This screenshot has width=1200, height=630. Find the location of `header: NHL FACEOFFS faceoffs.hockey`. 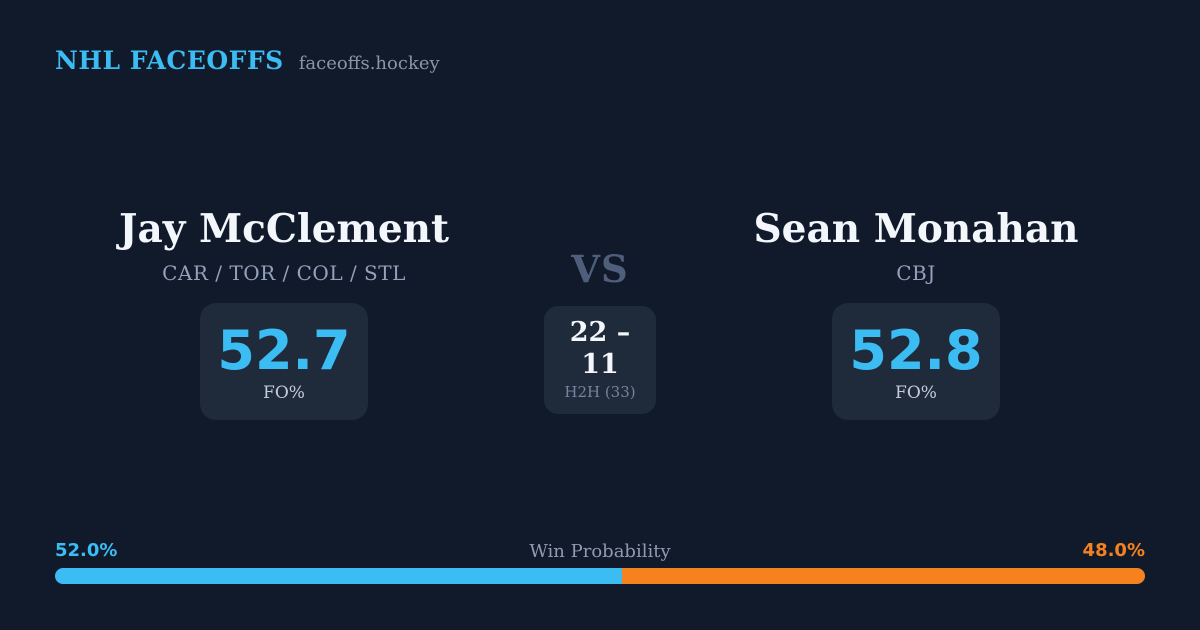

header: NHL FACEOFFS faceoffs.hockey is located at coordinates (247, 60).